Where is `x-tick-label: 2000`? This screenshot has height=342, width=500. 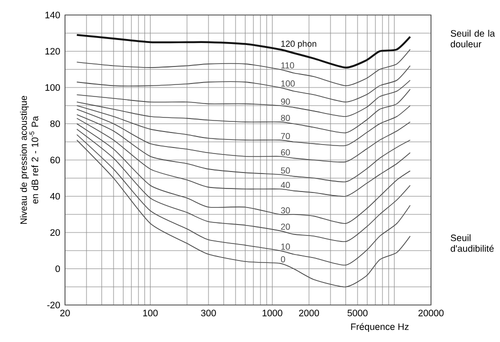
x-tick-label: 2000 is located at coordinates (309, 313).